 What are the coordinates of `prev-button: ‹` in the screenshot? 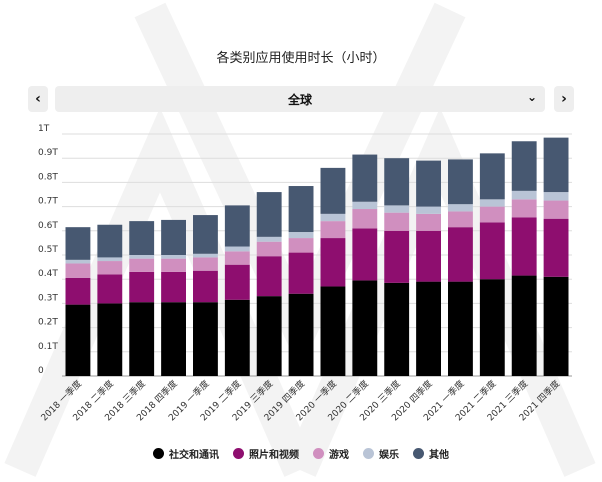 It's located at (38, 99).